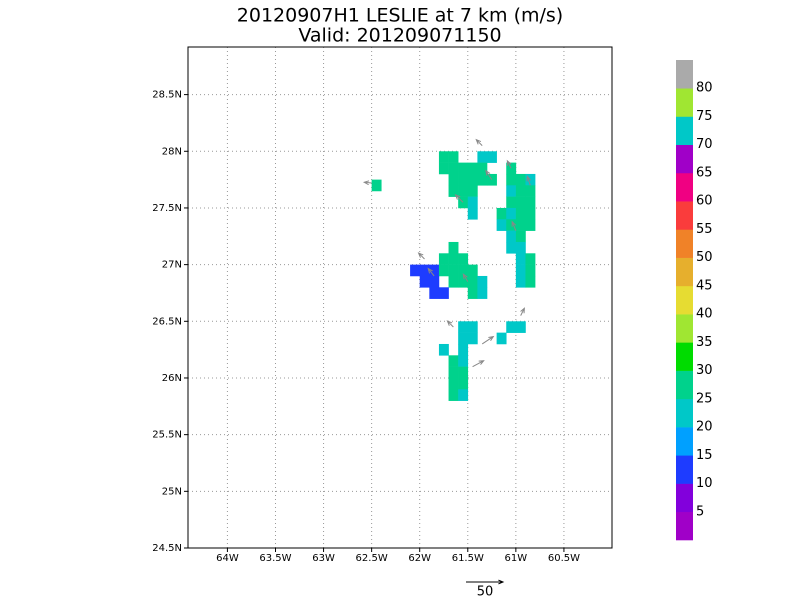 The height and width of the screenshot is (604, 800). I want to click on x-tick-label: 64W, so click(227, 558).